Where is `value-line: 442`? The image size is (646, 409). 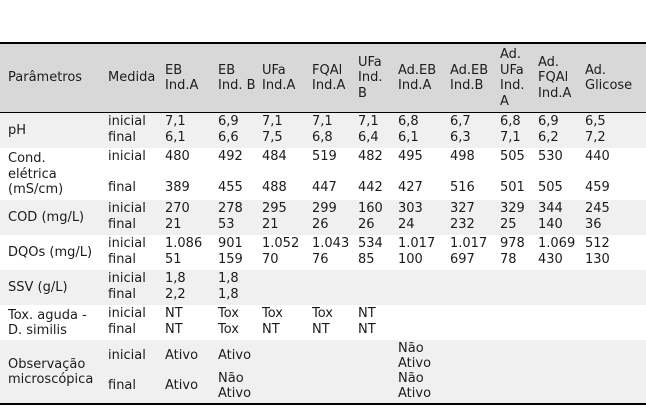 value-line: 442 is located at coordinates (370, 187).